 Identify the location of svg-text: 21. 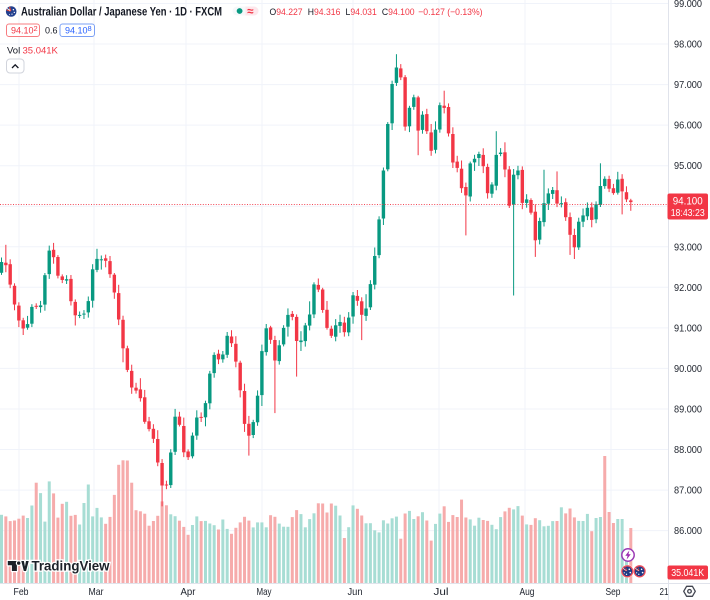
(664, 592).